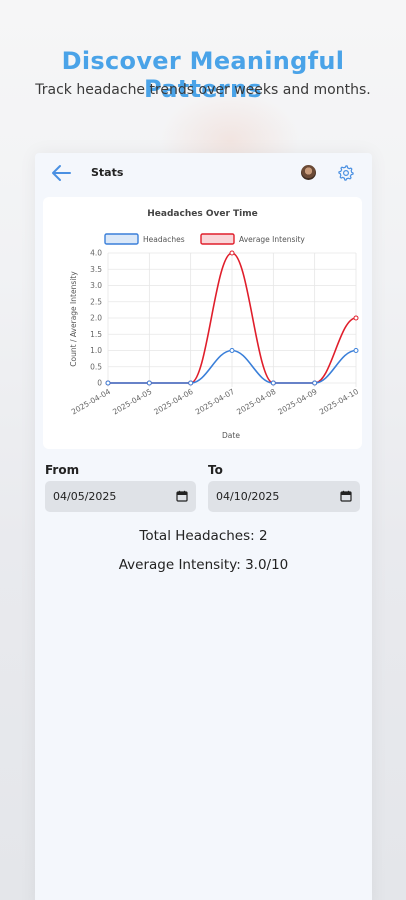 The height and width of the screenshot is (900, 406). I want to click on legend-average-intensity-swatch, so click(217, 239).